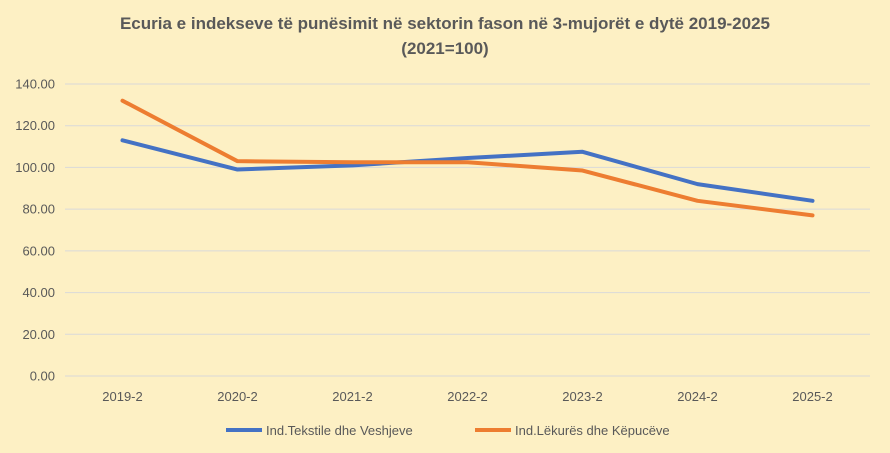 The width and height of the screenshot is (890, 453). What do you see at coordinates (38, 334) in the screenshot?
I see `y-tick-label: 20.00` at bounding box center [38, 334].